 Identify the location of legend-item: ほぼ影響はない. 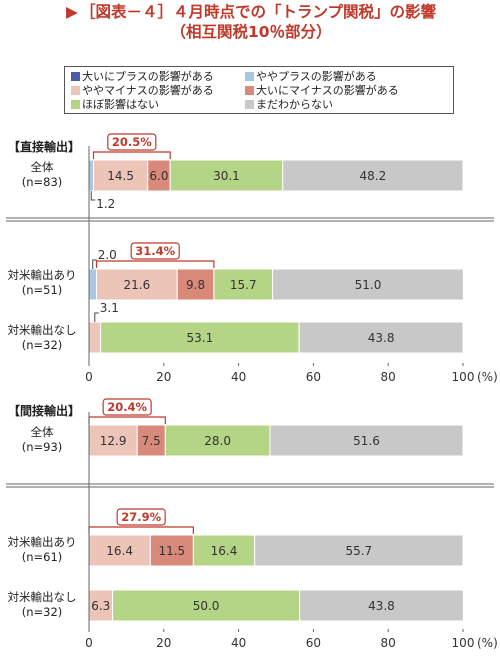
(115, 104).